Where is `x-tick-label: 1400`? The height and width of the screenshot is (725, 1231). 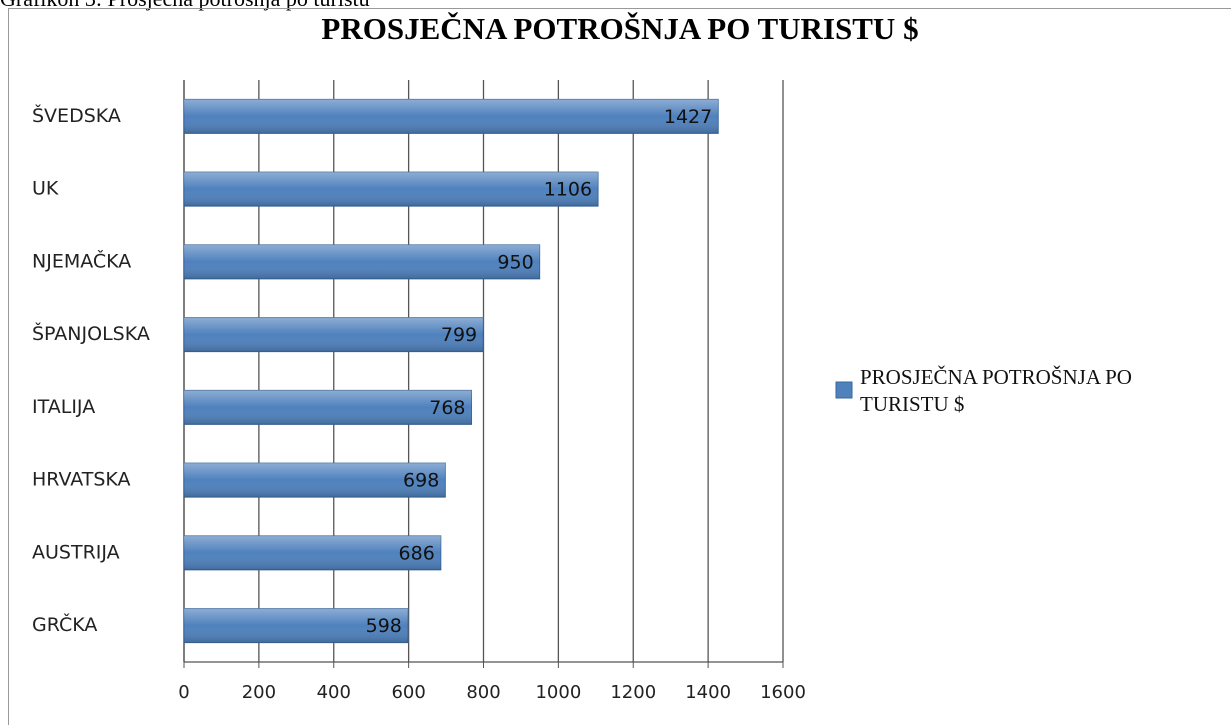 x-tick-label: 1400 is located at coordinates (708, 692).